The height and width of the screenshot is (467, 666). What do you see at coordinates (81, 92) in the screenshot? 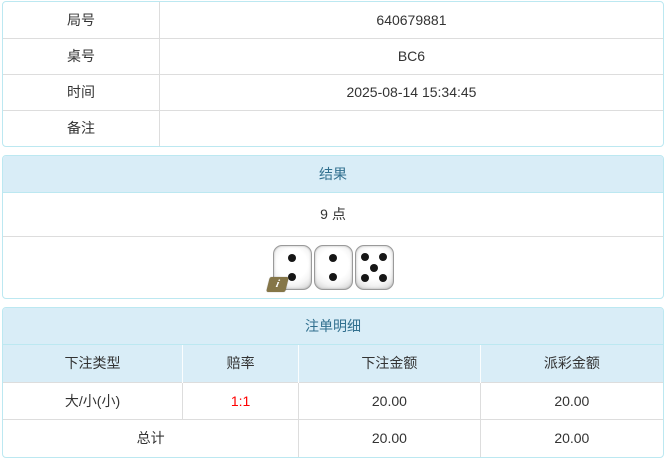
I see `time-label: 时间` at bounding box center [81, 92].